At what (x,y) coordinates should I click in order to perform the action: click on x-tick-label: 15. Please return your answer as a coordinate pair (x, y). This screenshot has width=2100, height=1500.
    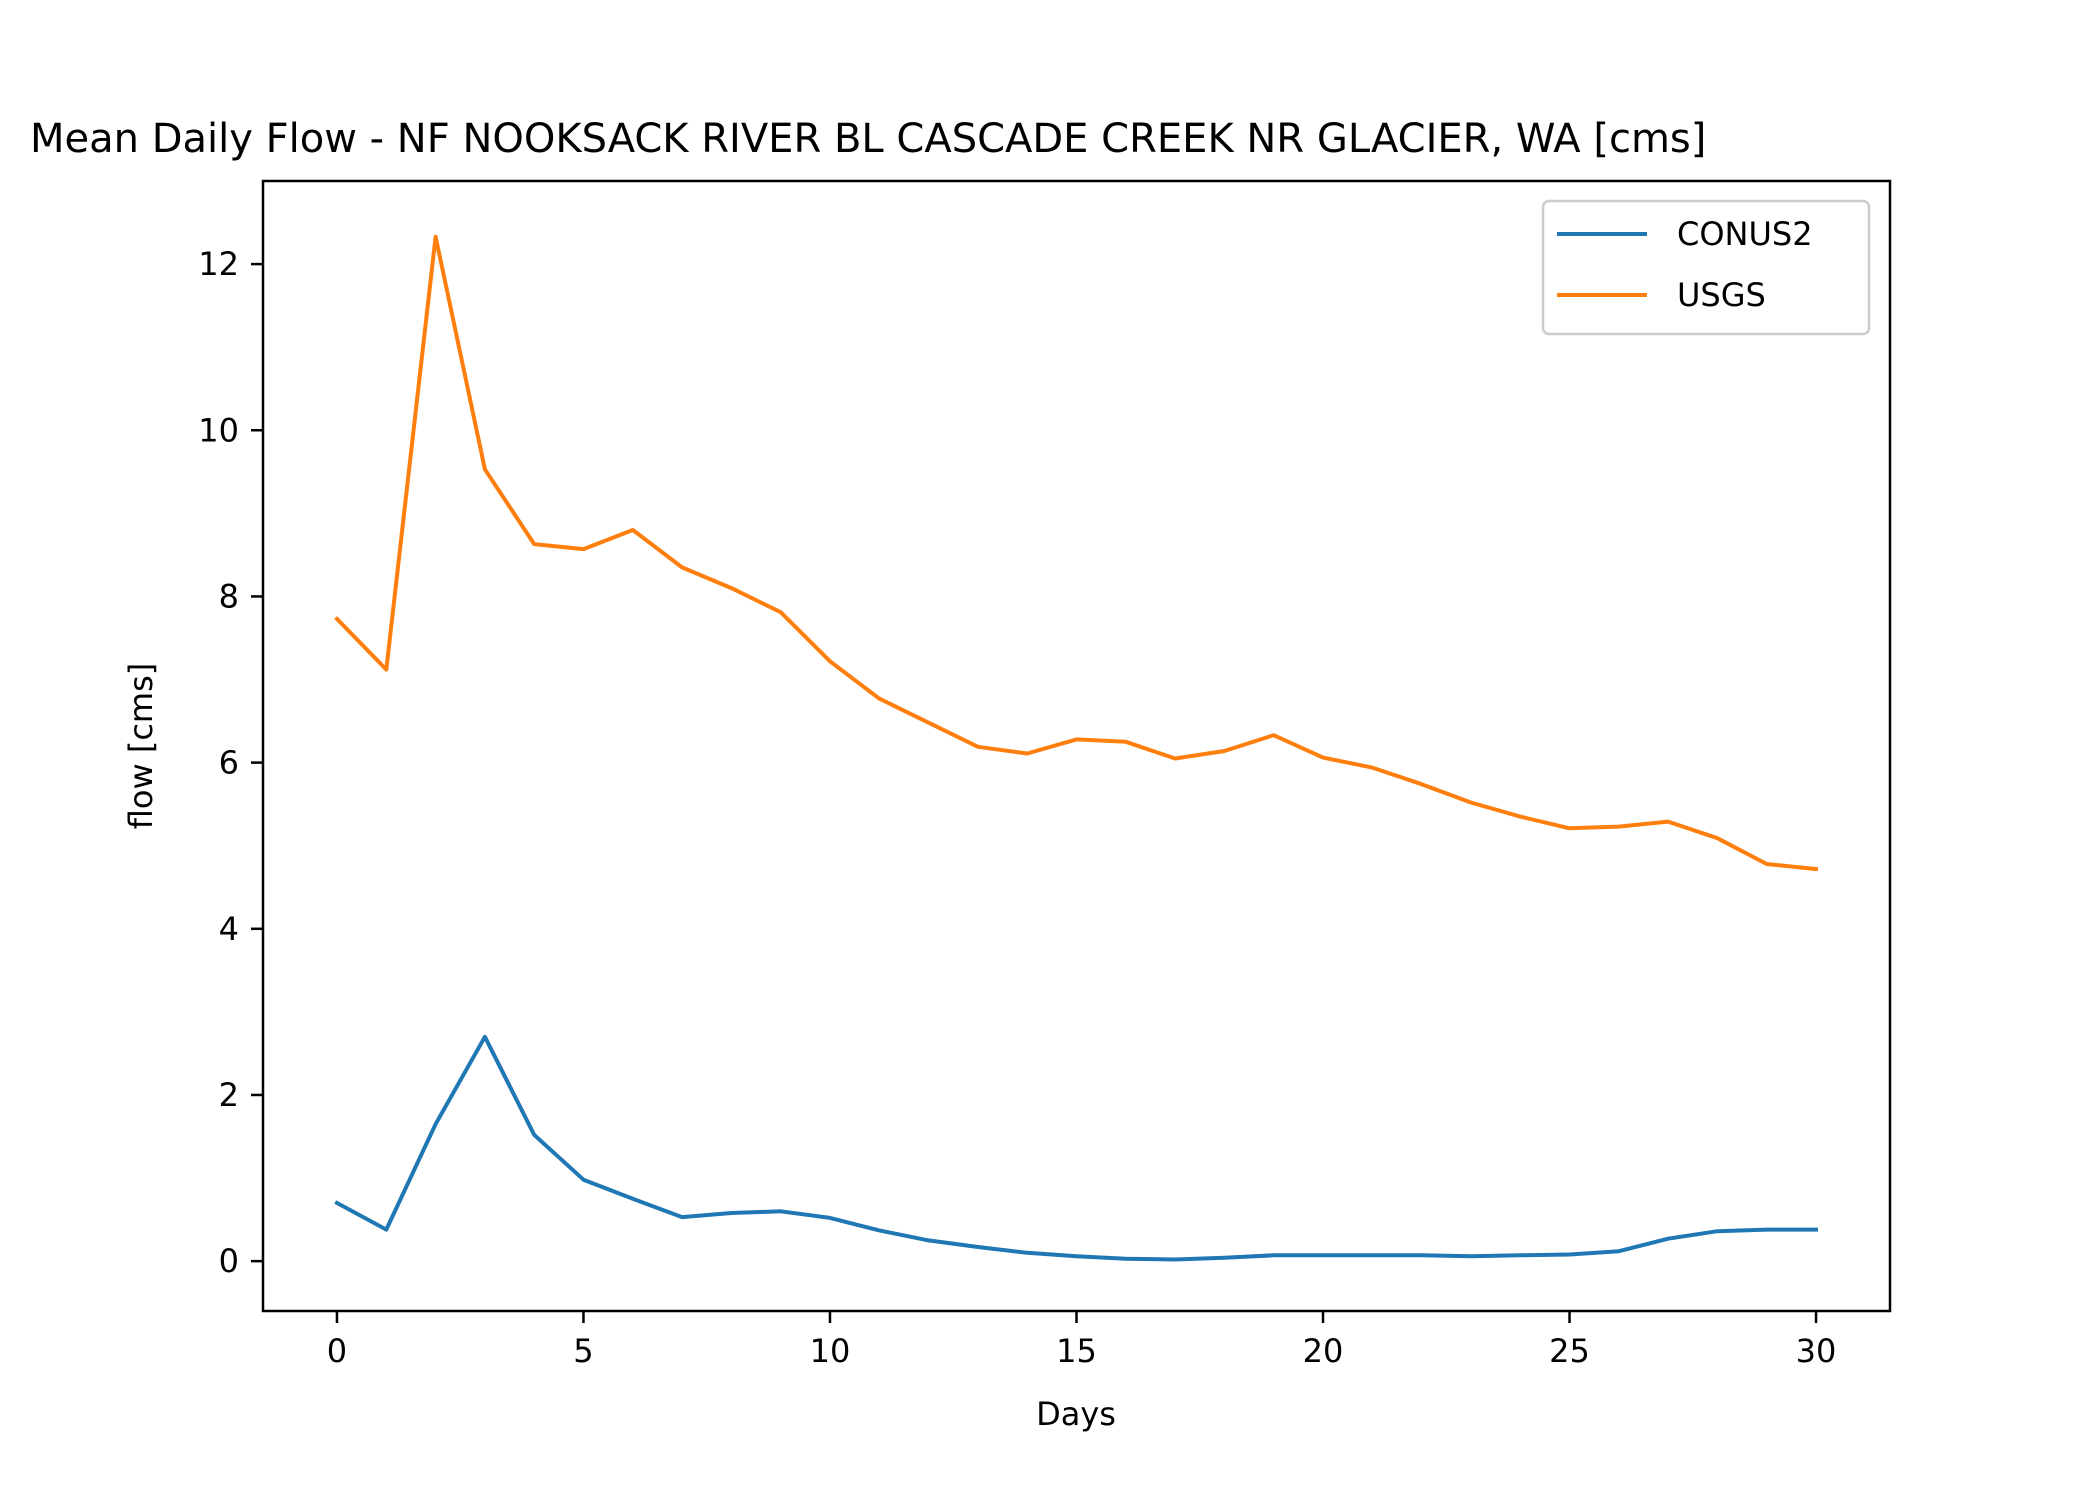
    Looking at the image, I should click on (1076, 1351).